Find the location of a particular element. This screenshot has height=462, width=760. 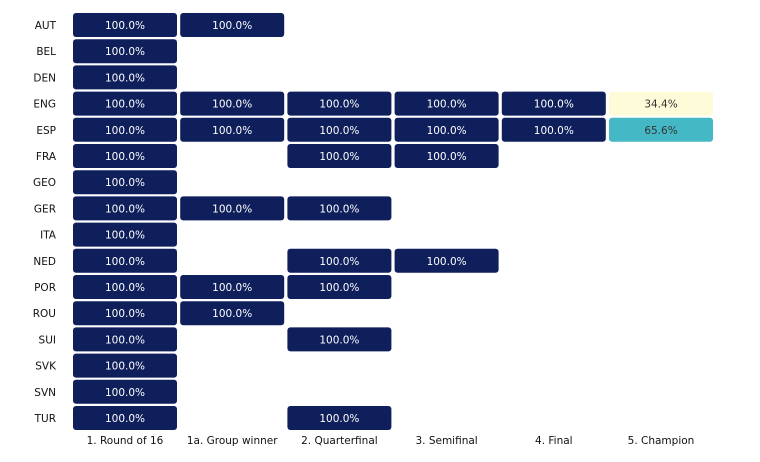

cell-eng-1a-group-winner is located at coordinates (232, 103).